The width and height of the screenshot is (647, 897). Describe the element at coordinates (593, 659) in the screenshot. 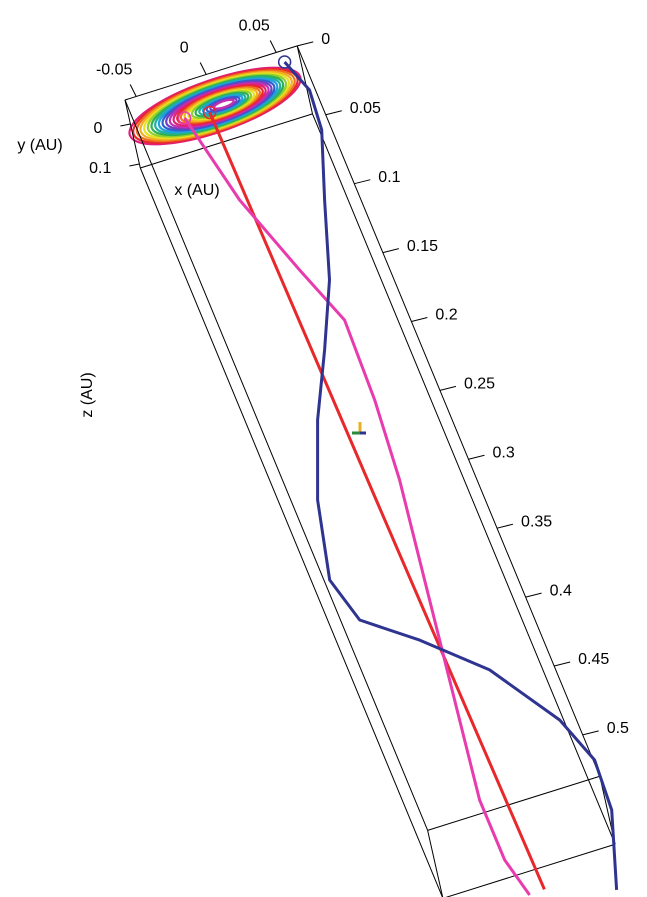

I see `z-tick-label: 0.45` at that location.